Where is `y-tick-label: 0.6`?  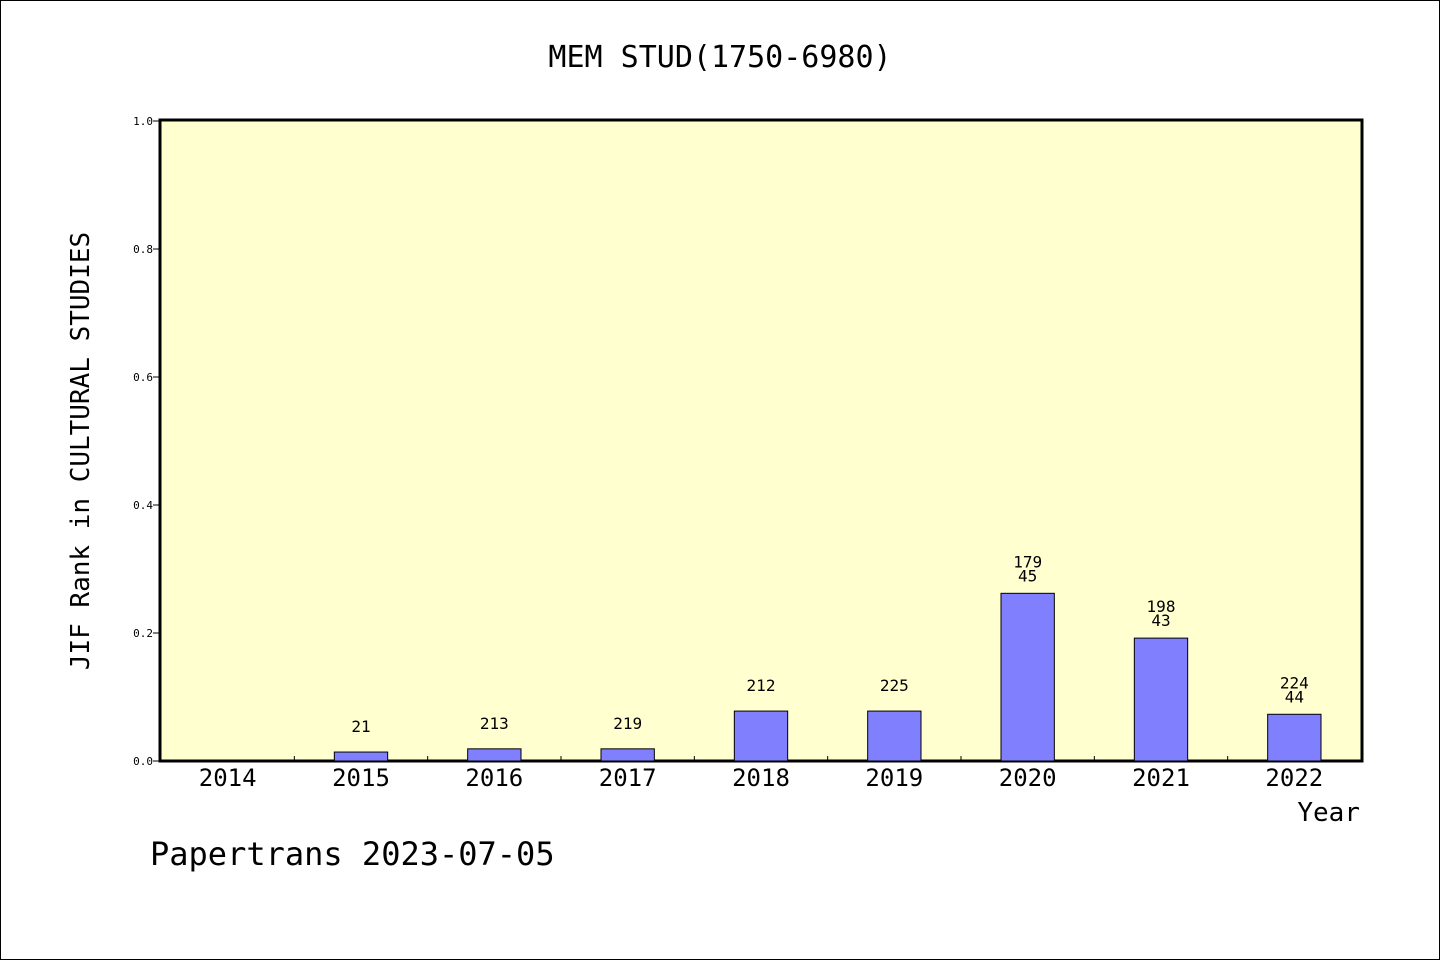 y-tick-label: 0.6 is located at coordinates (143, 377).